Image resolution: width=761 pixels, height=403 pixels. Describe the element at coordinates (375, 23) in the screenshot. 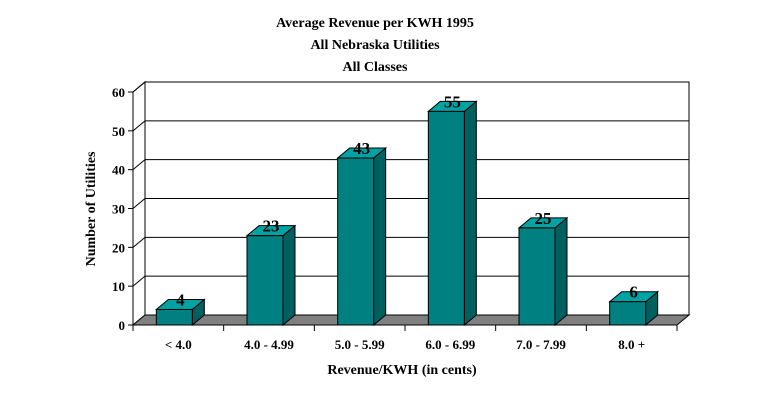

I see `chart-title-line-1: Average Revenue per KWH 1995` at that location.